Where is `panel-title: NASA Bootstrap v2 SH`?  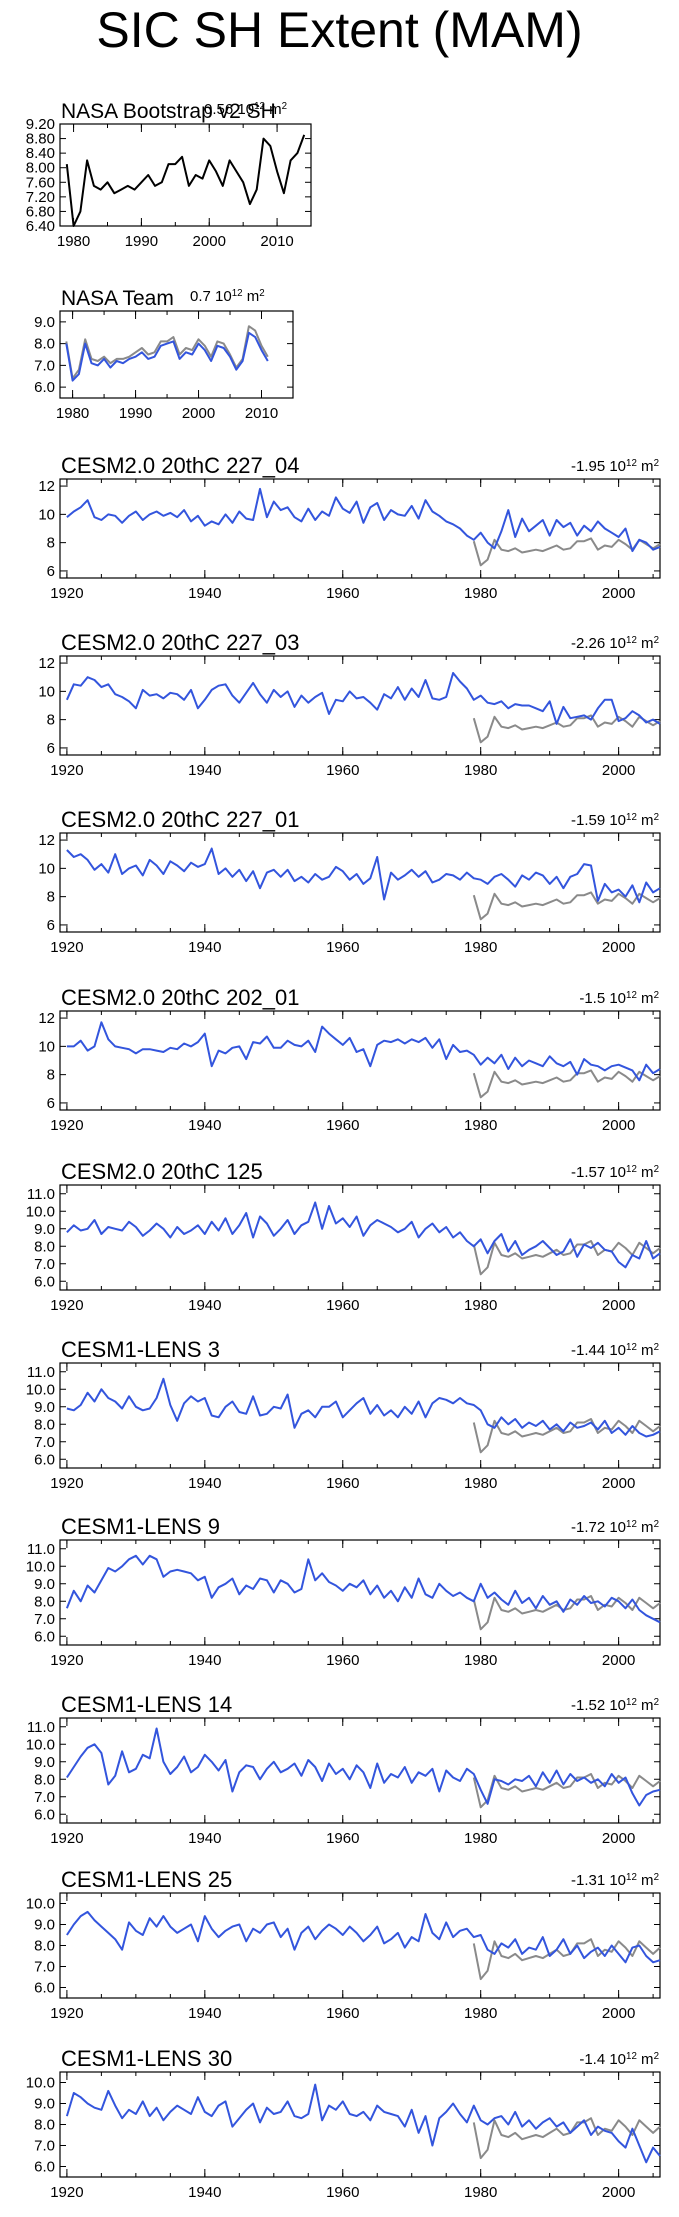
panel-title: NASA Bootstrap v2 SH is located at coordinates (168, 111).